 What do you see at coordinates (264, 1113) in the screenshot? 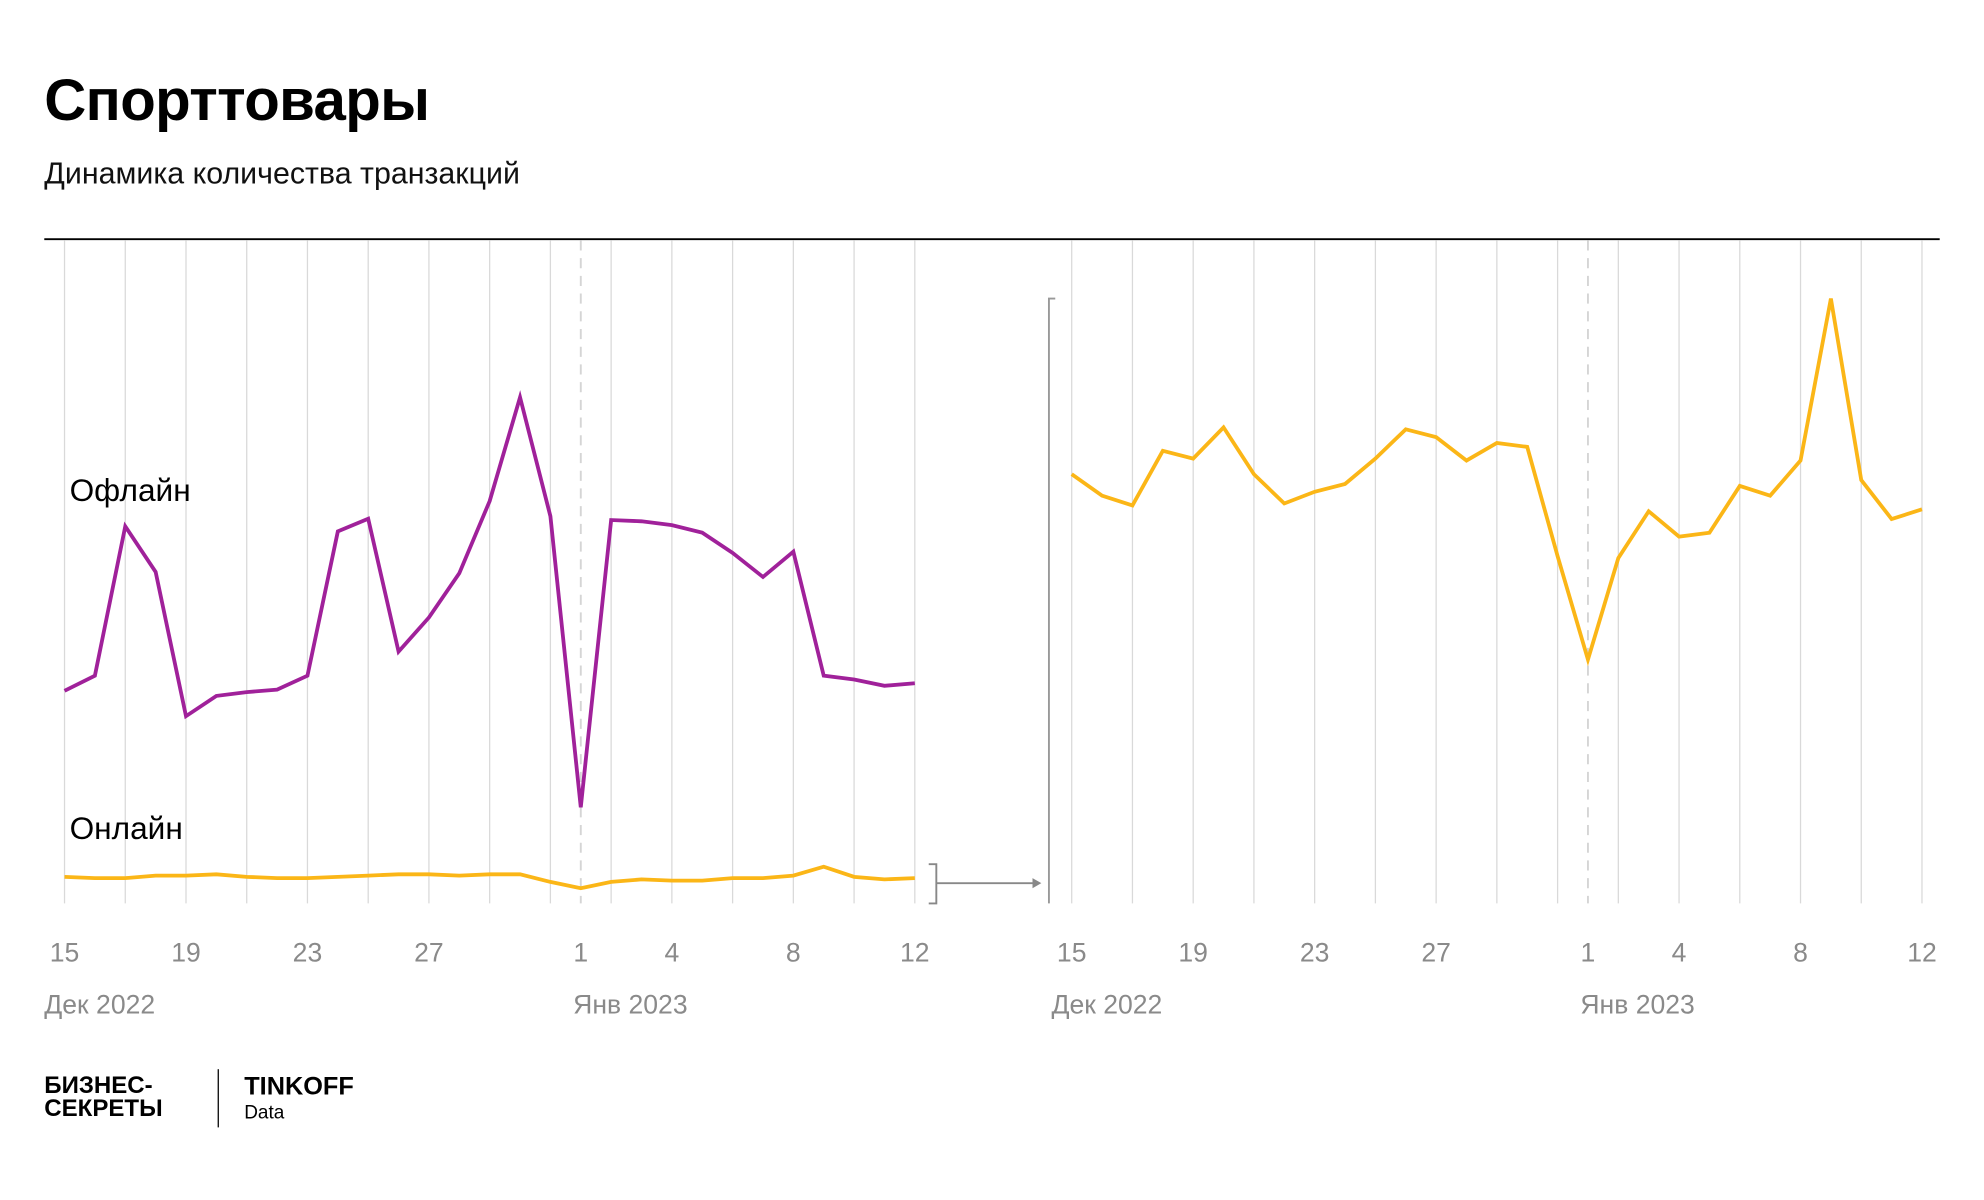
I see `tinkoff-data-label: Data` at bounding box center [264, 1113].